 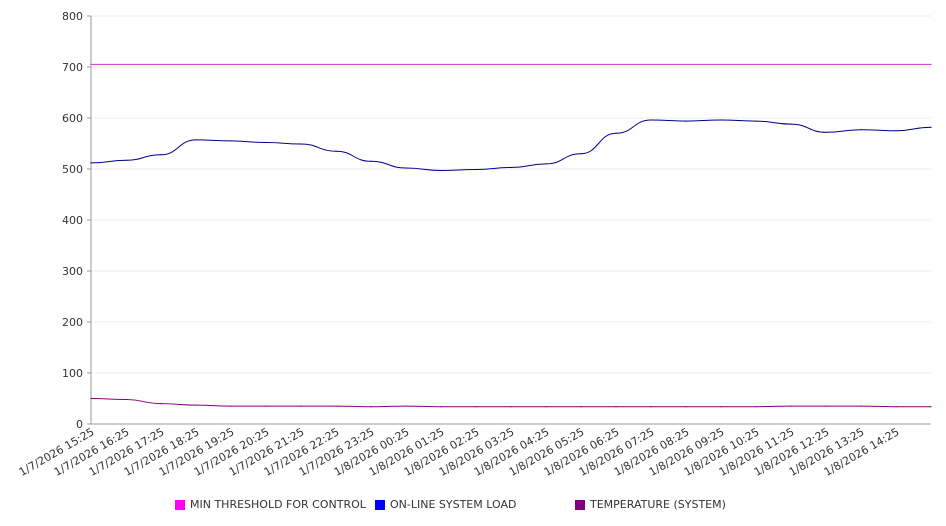 I want to click on y-tick-label: 600, so click(x=72, y=118).